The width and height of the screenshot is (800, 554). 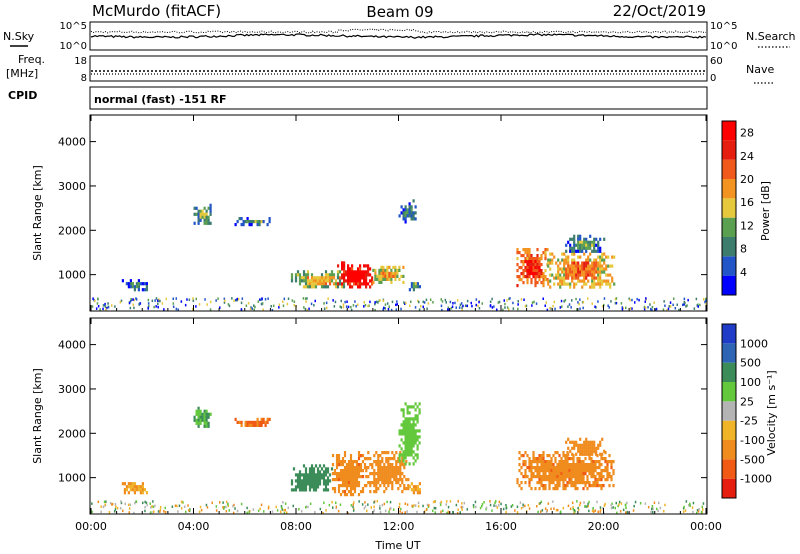 What do you see at coordinates (750, 363) in the screenshot?
I see `colorbar-tick-label: 500` at bounding box center [750, 363].